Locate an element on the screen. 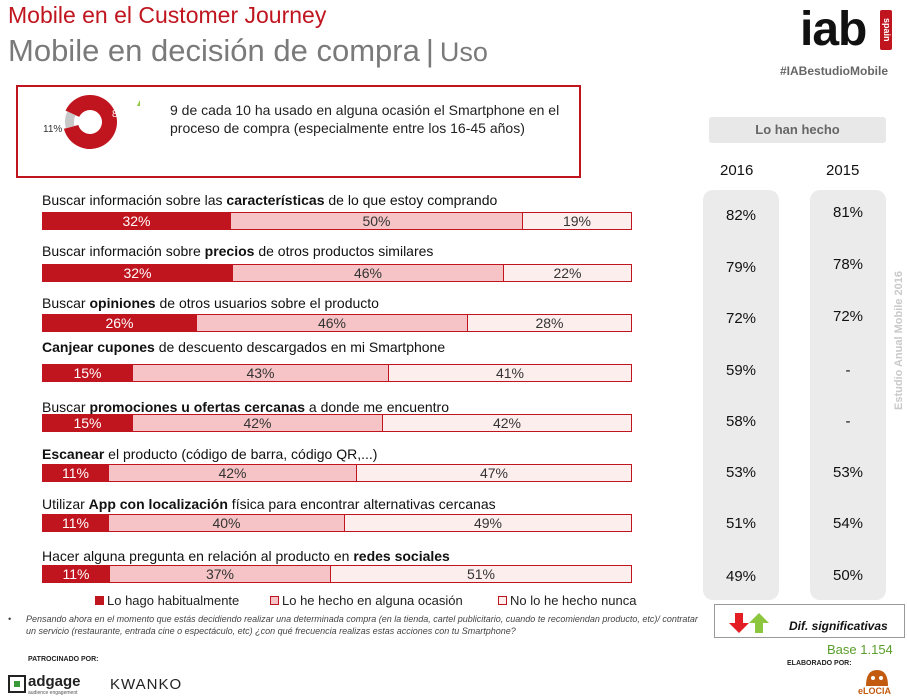 The height and width of the screenshot is (697, 907). significance-box: Dif. significativas is located at coordinates (809, 621).